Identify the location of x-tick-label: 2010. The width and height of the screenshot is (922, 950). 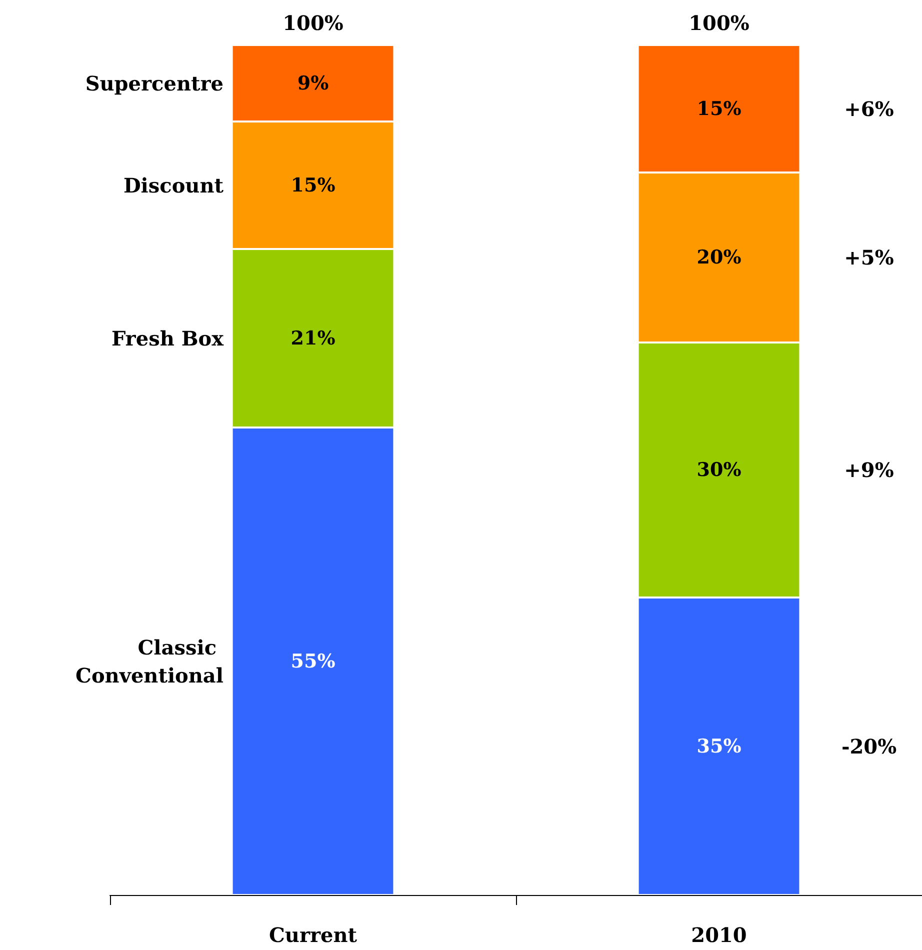
(719, 935).